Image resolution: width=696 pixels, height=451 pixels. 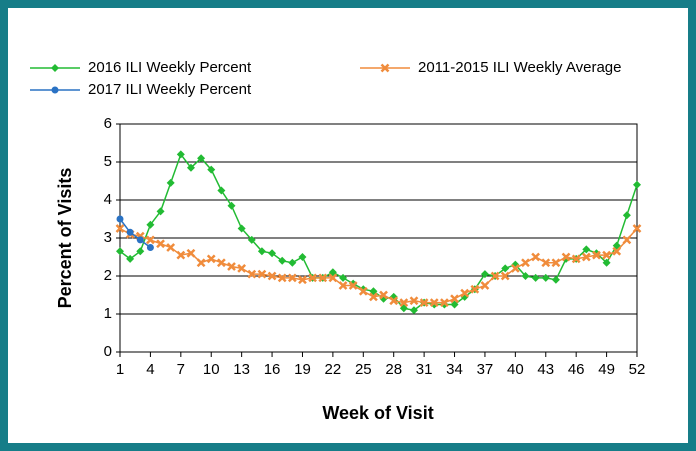 I want to click on x-tick-label: 52, so click(x=637, y=369).